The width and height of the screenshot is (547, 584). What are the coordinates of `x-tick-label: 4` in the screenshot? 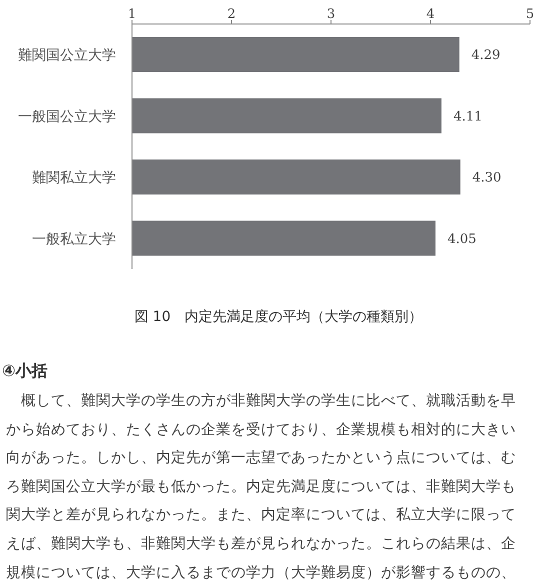 It's located at (430, 14).